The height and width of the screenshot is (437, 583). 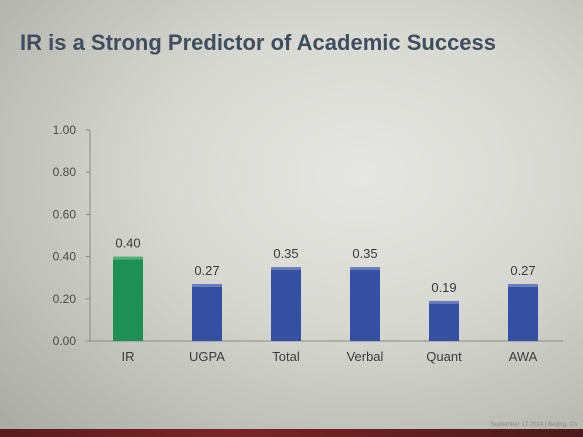 I want to click on y-tick-label: 0.60, so click(x=65, y=214).